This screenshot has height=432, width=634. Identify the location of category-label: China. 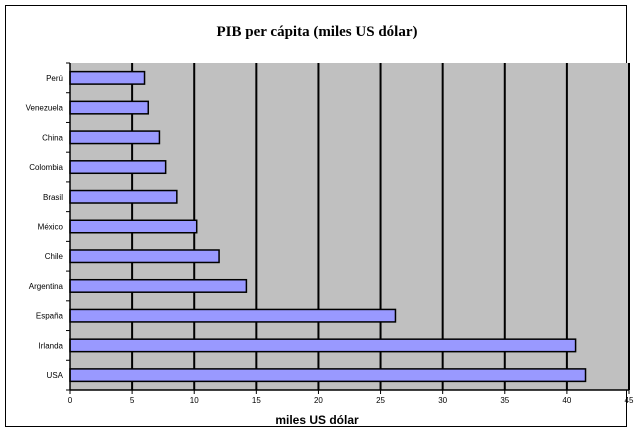
(52, 137).